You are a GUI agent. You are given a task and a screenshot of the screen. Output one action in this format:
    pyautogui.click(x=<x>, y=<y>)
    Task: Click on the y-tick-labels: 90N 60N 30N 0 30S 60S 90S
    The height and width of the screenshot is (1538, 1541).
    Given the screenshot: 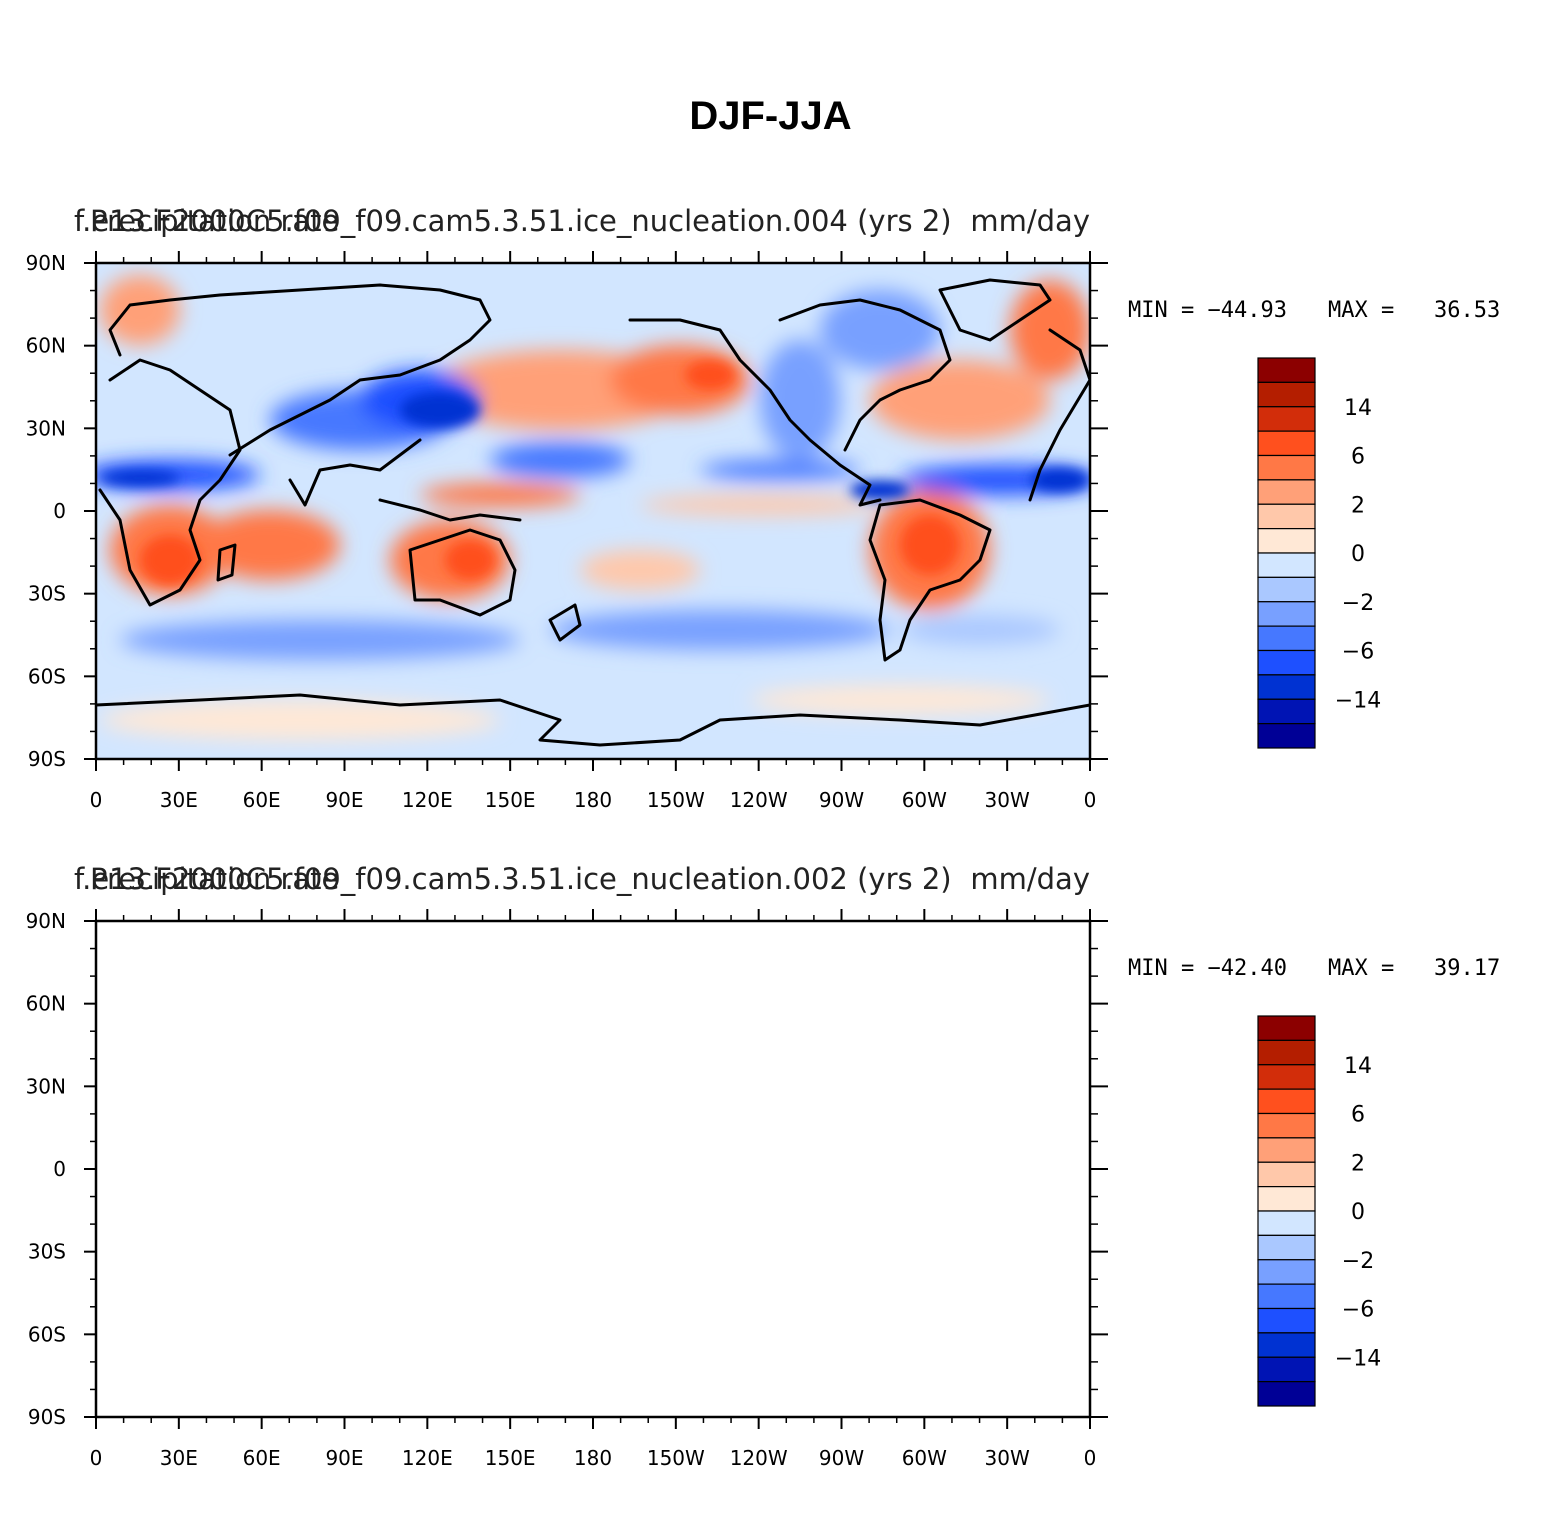 What is the action you would take?
    pyautogui.click(x=46, y=511)
    